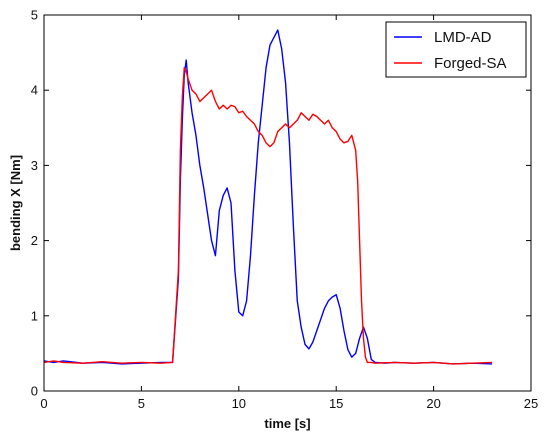 This screenshot has width=550, height=442. I want to click on x-tick-label: 20, so click(433, 403).